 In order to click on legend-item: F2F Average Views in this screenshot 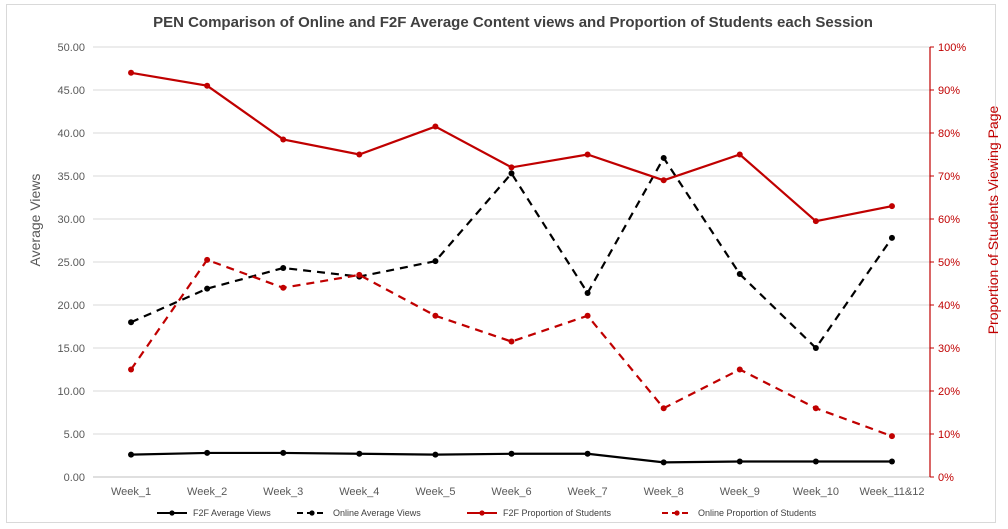, I will do `click(214, 513)`.